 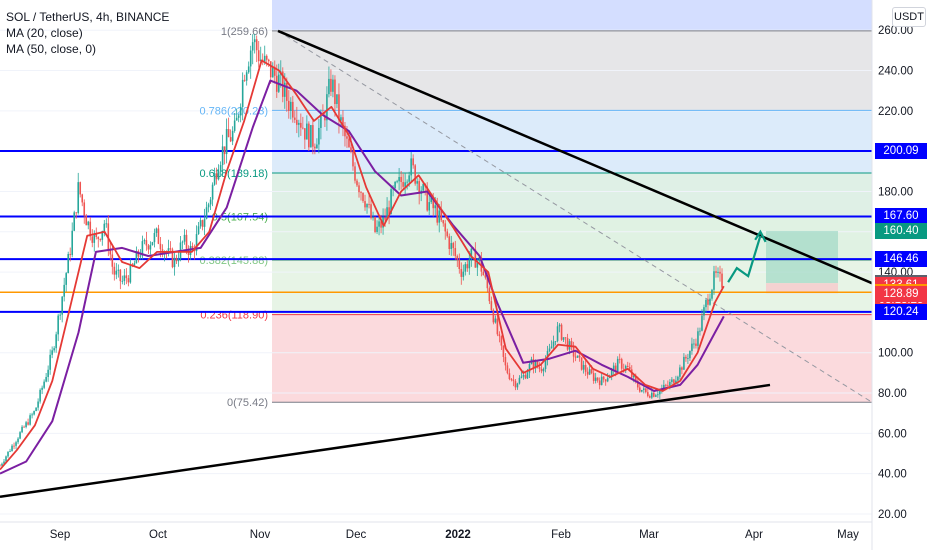 What do you see at coordinates (901, 150) in the screenshot?
I see `price-tag: 200.09` at bounding box center [901, 150].